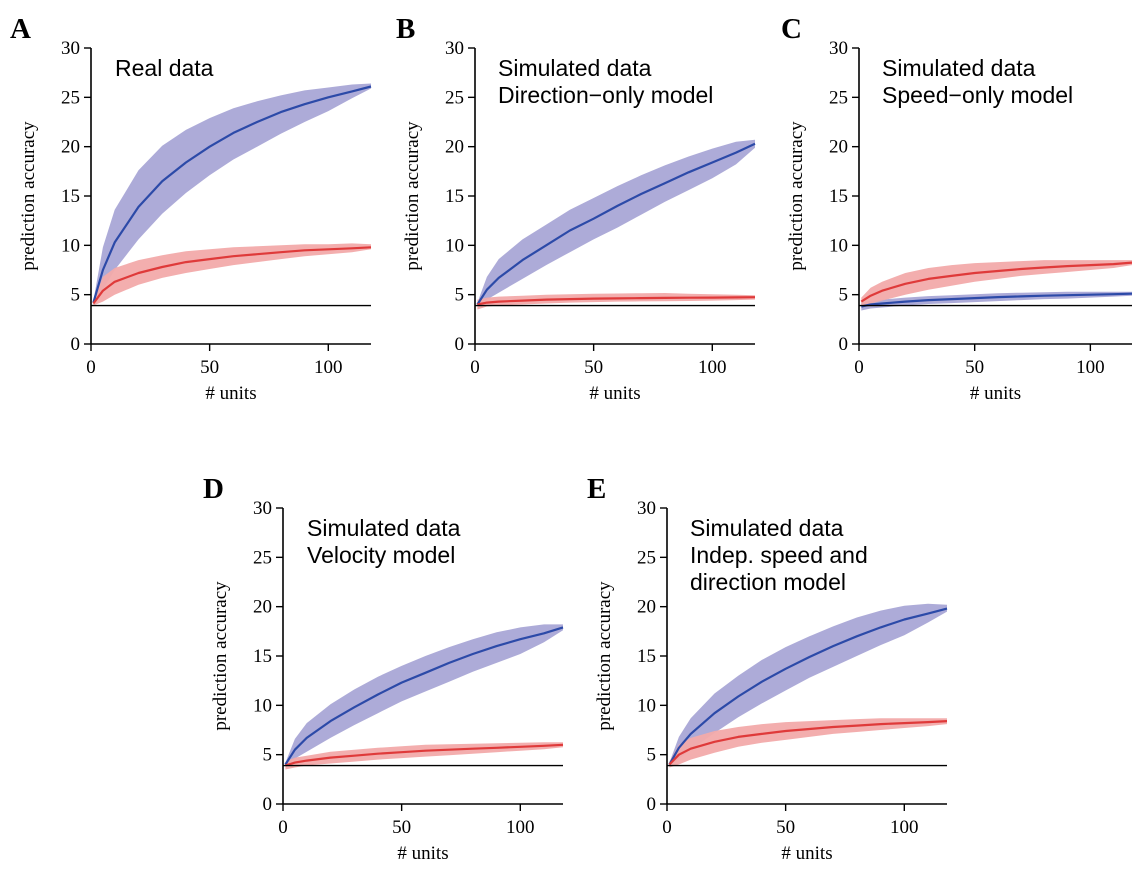 The width and height of the screenshot is (1132, 871). What do you see at coordinates (405, 29) in the screenshot?
I see `panel-letter: B` at bounding box center [405, 29].